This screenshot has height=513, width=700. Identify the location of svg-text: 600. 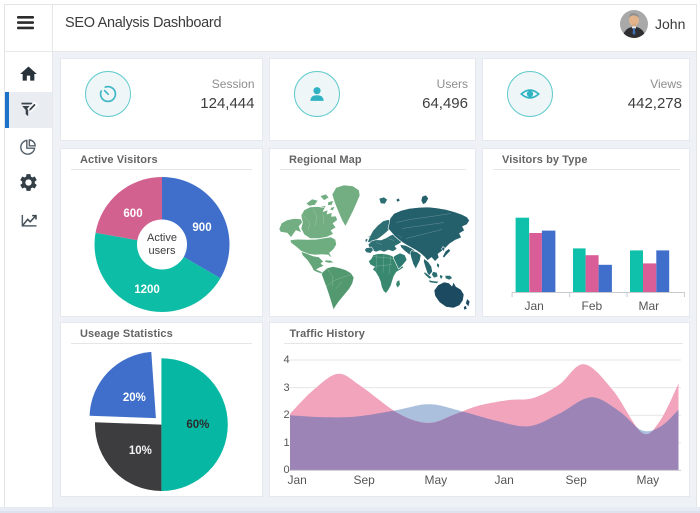
(132, 214).